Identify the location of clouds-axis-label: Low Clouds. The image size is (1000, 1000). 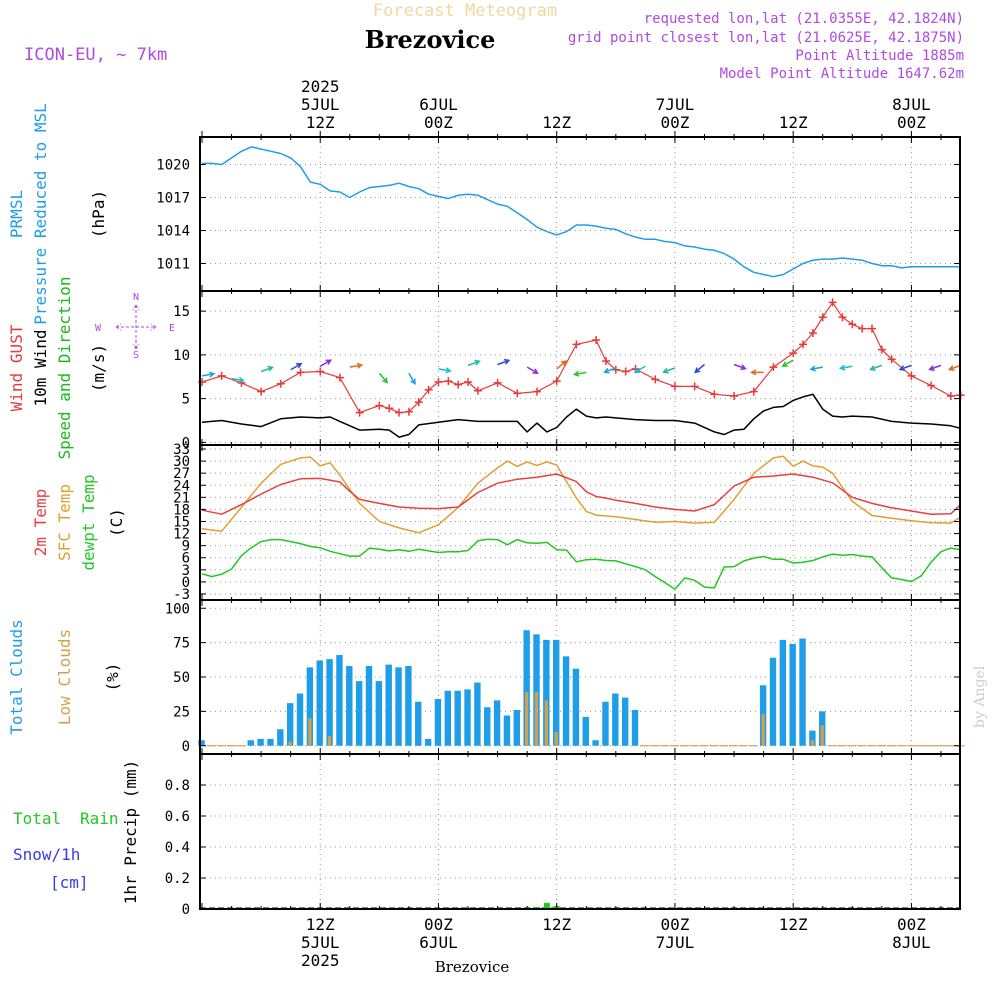
(64, 677).